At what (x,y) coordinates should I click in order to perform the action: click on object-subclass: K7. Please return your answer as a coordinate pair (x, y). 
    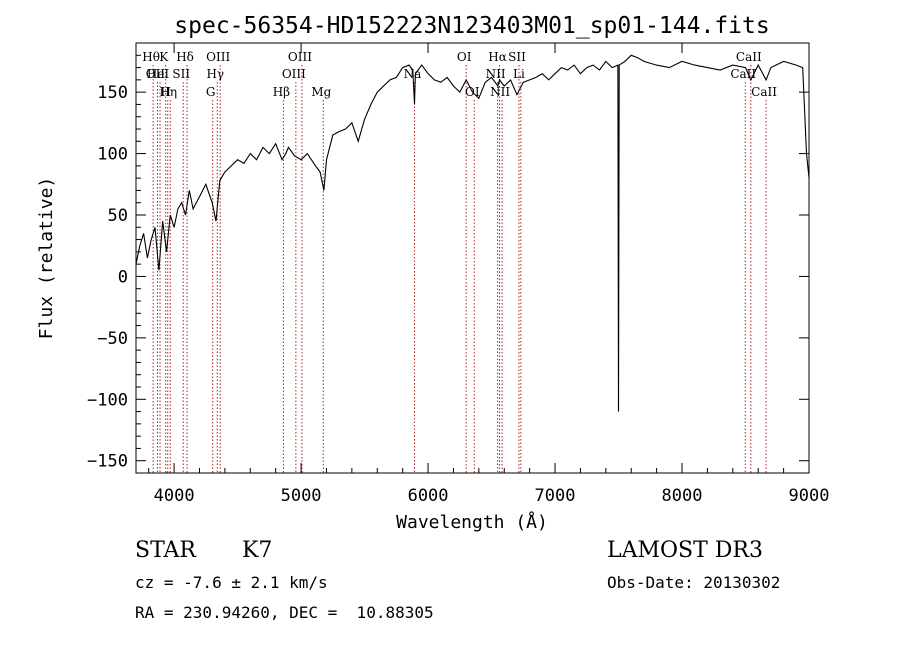
    Looking at the image, I should click on (257, 550).